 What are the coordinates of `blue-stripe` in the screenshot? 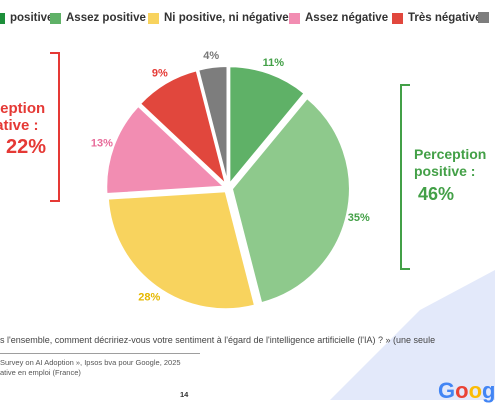 It's located at (412, 335).